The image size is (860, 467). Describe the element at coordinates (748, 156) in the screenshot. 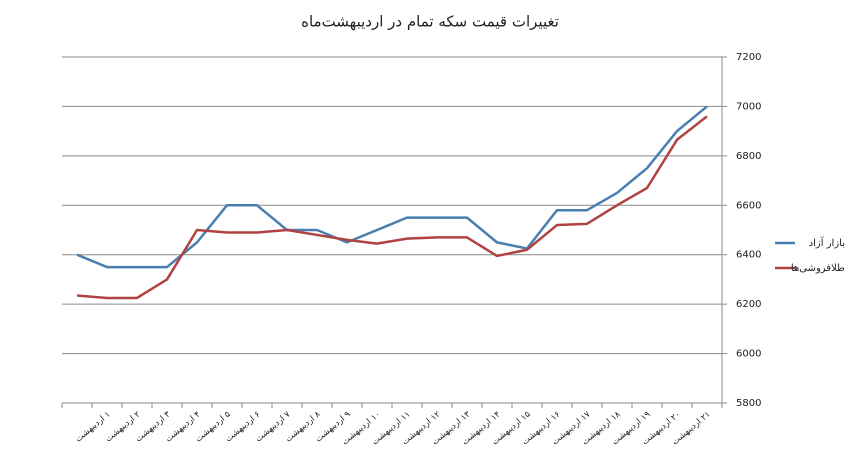

I see `y-tick-label: 6800` at that location.